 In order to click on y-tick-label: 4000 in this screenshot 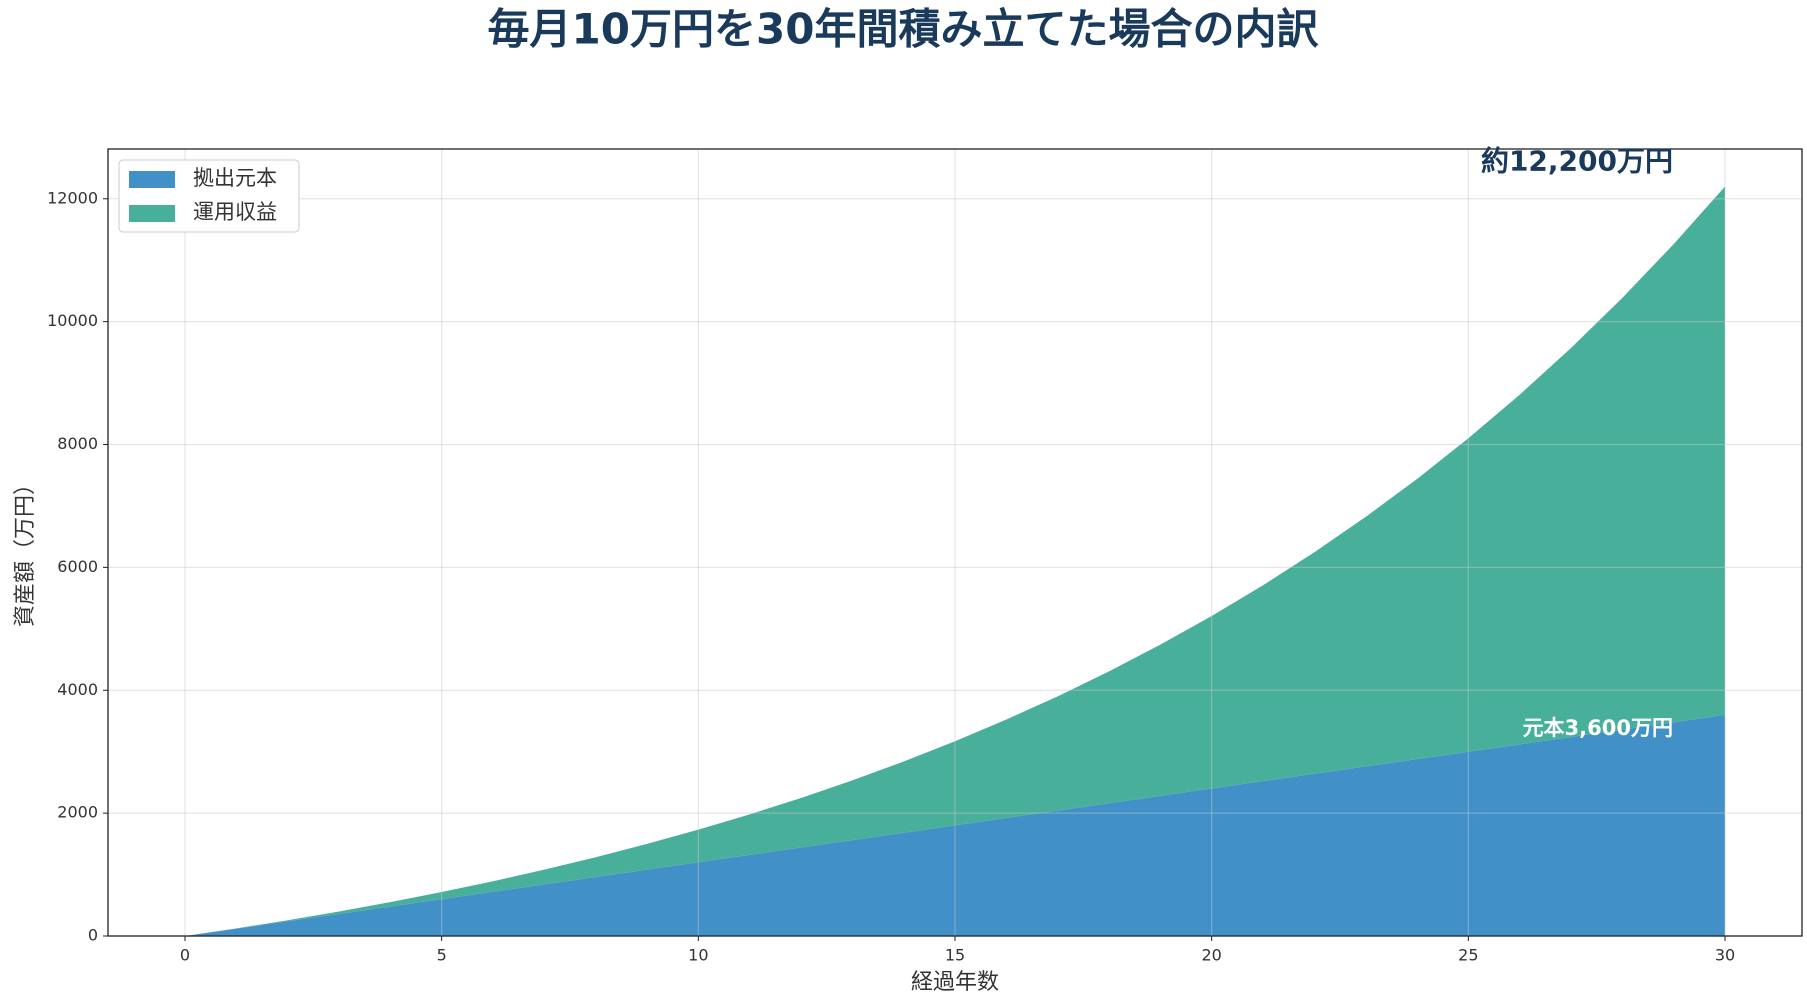, I will do `click(77, 689)`.